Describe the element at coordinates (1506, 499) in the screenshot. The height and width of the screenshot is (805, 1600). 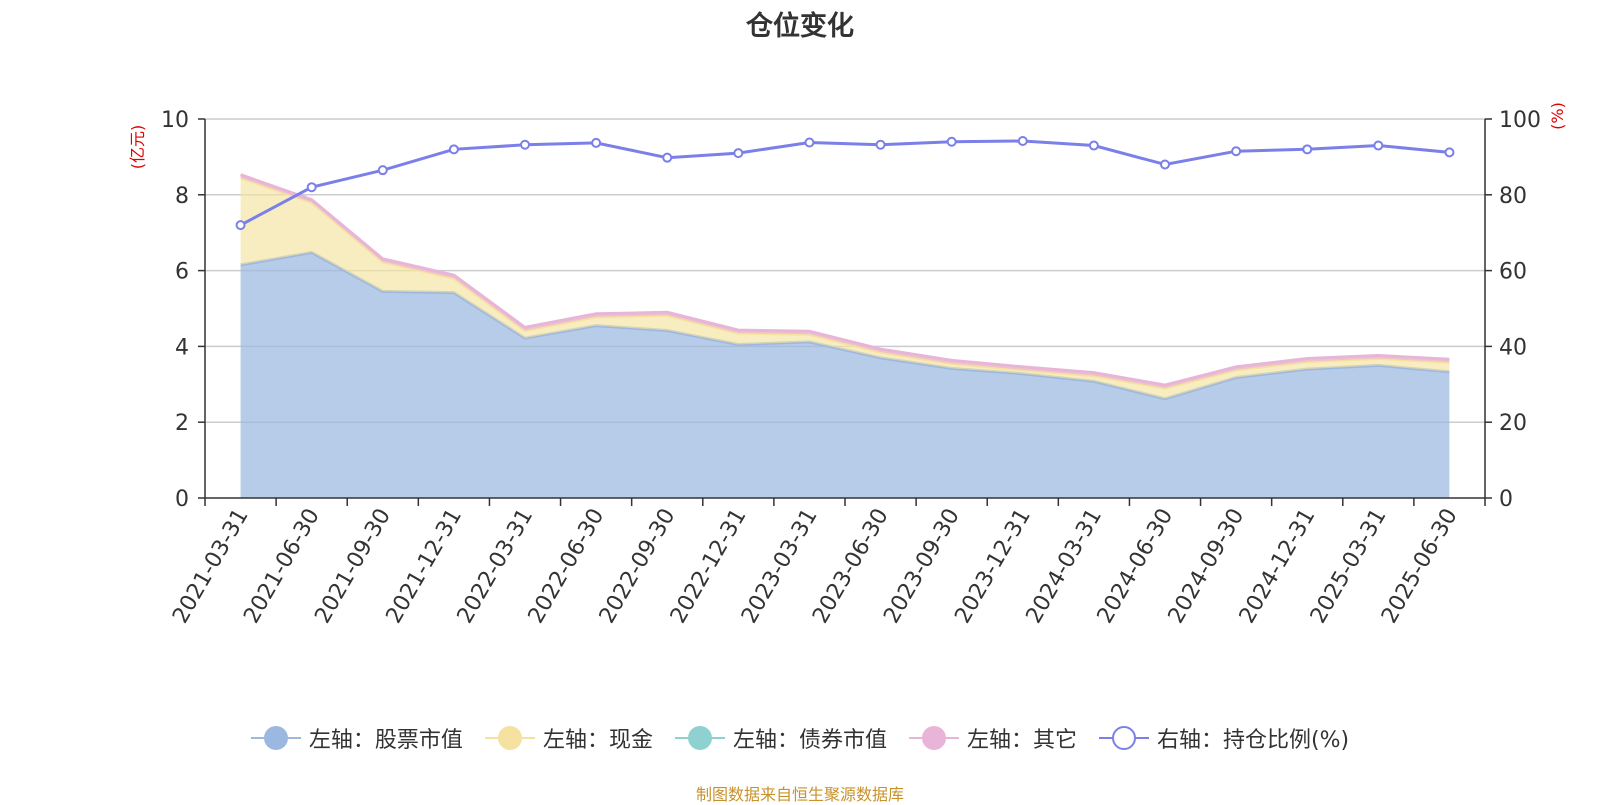
I see `right-tick-label: 0` at that location.